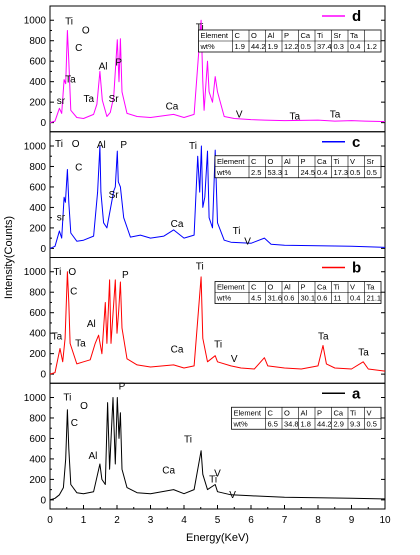 This screenshot has width=420, height=555. I want to click on x-tick-label: 9, so click(352, 520).